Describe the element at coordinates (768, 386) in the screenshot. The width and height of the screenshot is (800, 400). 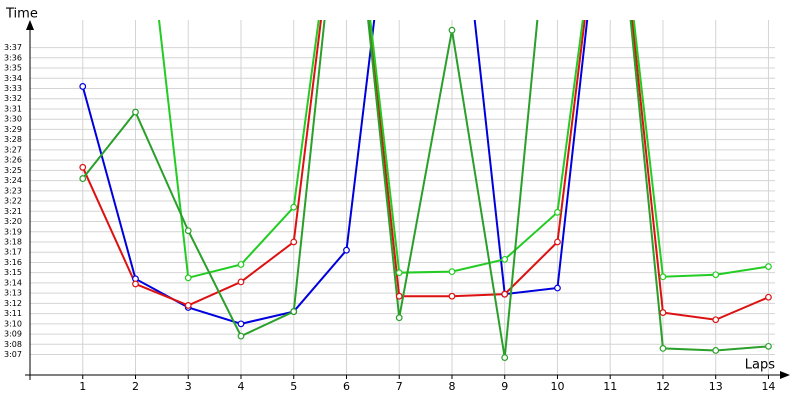
I see `x-tick-label: 14` at that location.